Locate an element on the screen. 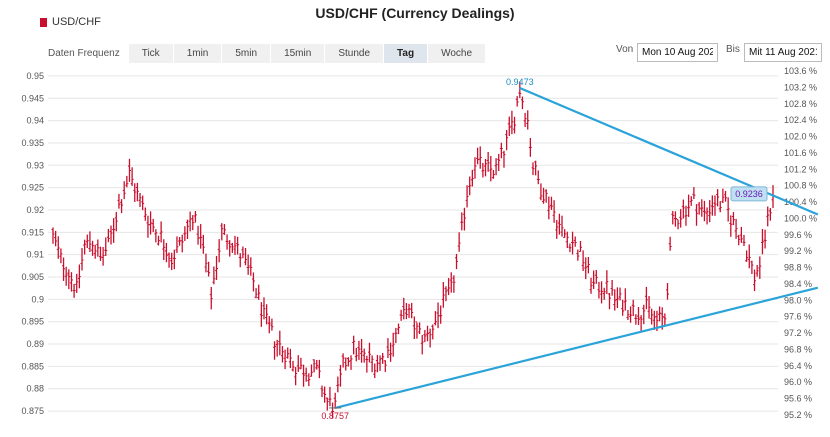 The image size is (830, 437). right-tick-label: 100.8 % is located at coordinates (800, 186).